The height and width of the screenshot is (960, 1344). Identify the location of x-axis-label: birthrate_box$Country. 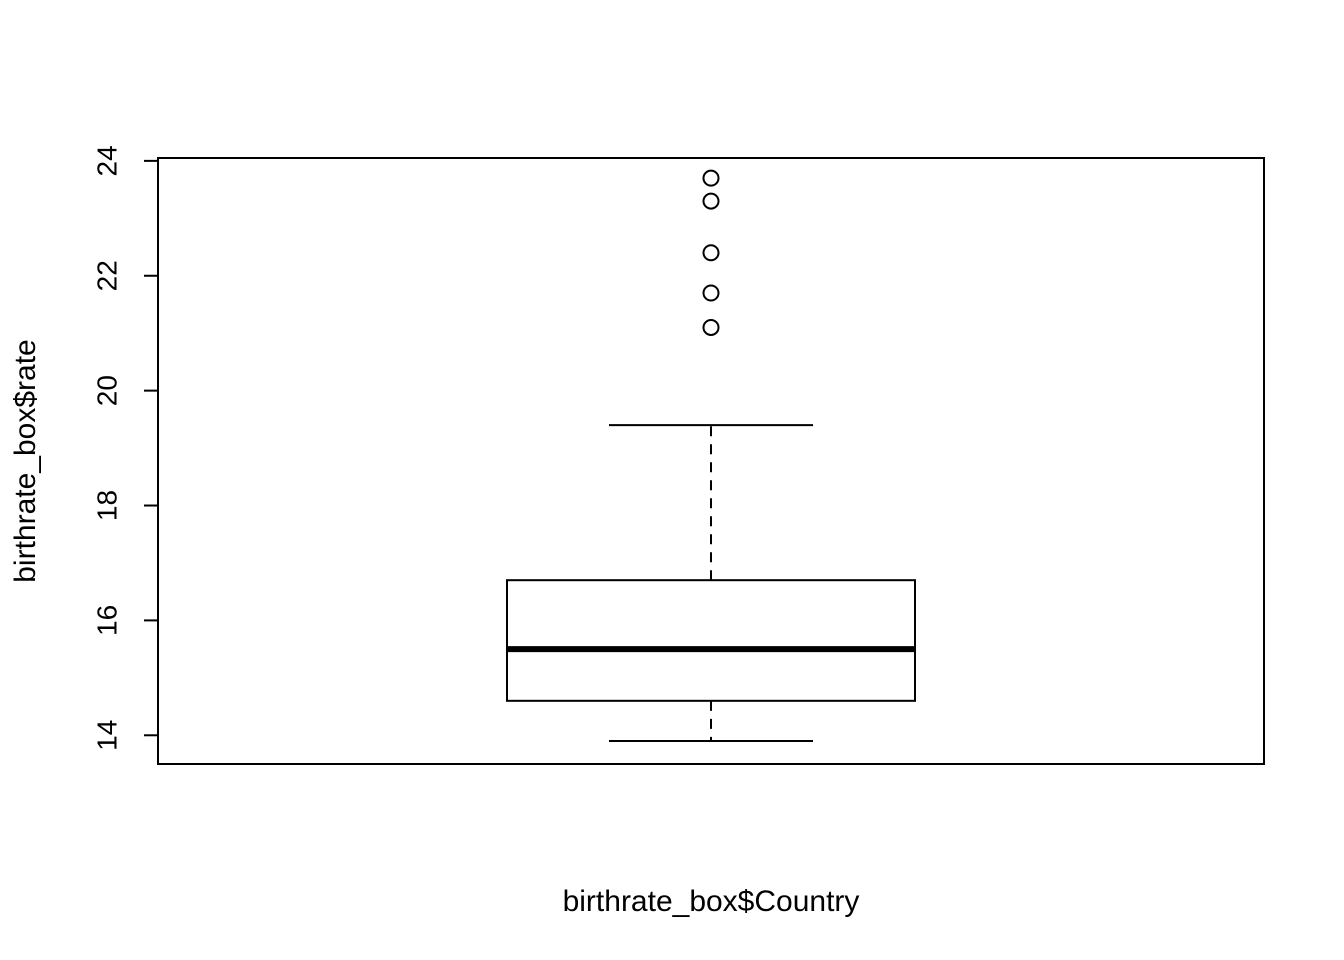
(711, 901).